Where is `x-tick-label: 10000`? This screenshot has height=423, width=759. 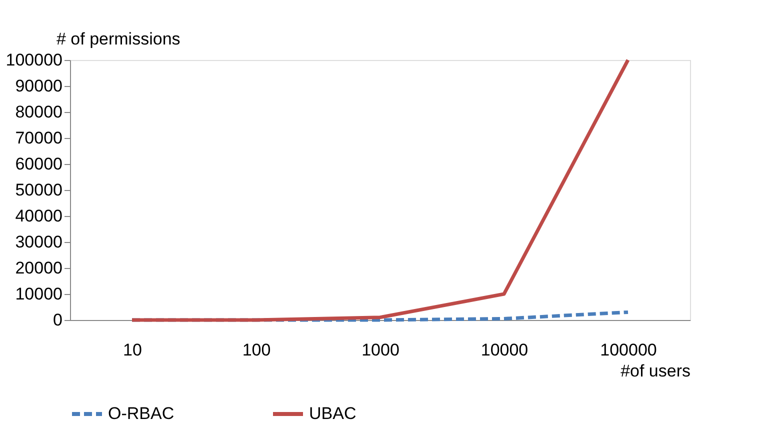
x-tick-label: 10000 is located at coordinates (504, 350).